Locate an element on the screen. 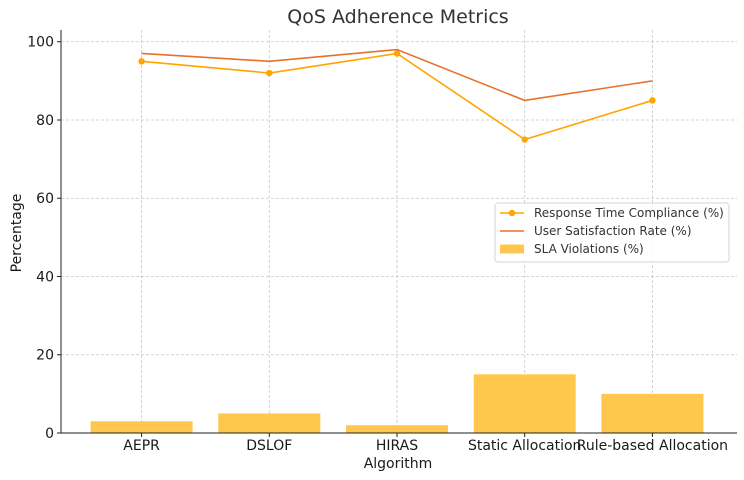  y-tick-label: 0 is located at coordinates (49, 434).